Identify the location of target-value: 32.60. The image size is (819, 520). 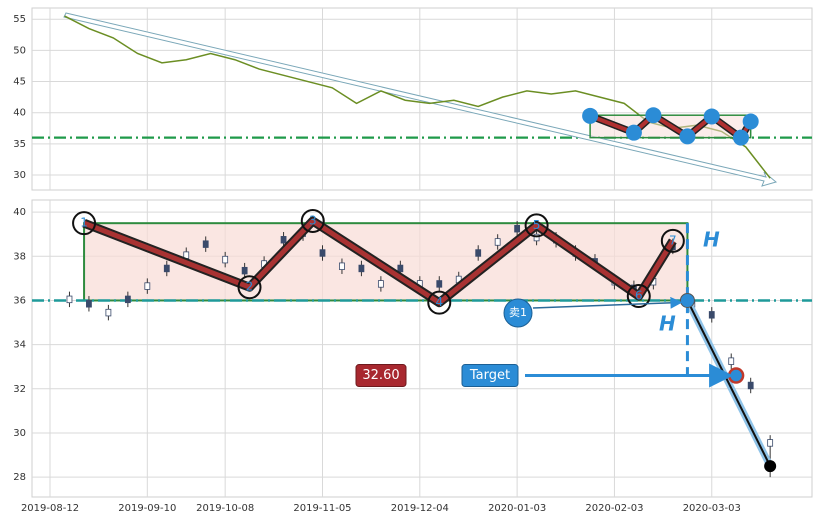
(380, 375).